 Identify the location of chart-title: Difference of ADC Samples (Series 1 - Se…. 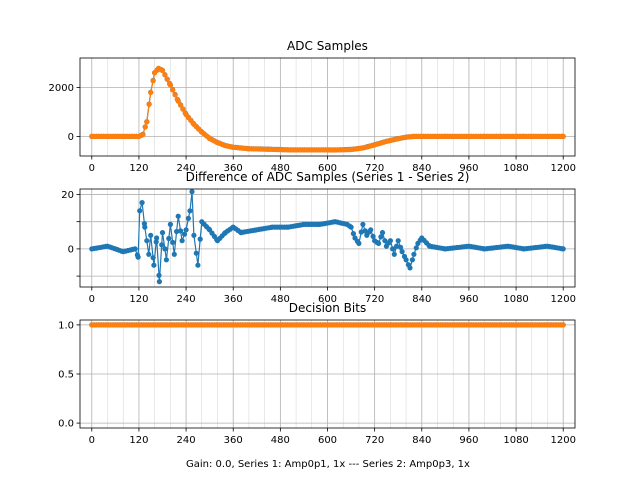
(328, 177).